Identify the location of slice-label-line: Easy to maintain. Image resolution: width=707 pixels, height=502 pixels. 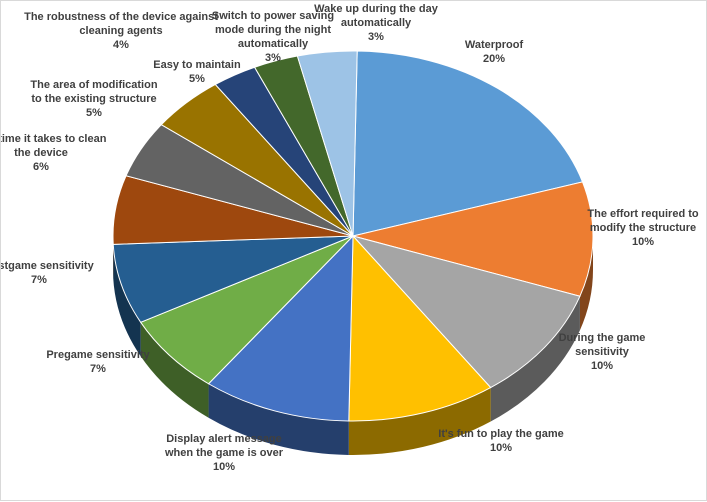
(197, 65).